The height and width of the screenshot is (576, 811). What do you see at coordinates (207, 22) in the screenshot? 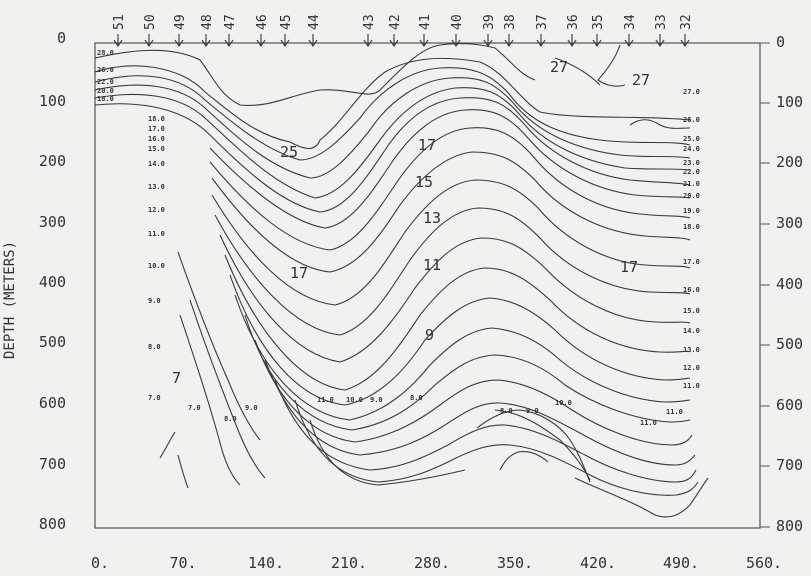
I see `station-number: 48` at bounding box center [207, 22].